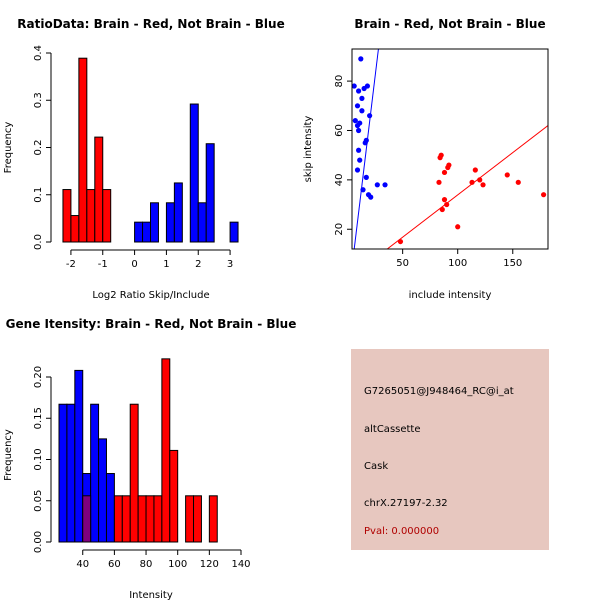 Image resolution: width=600 pixels, height=600 pixels. What do you see at coordinates (38, 418) in the screenshot?
I see `y-tick-label: 0.15` at bounding box center [38, 418].